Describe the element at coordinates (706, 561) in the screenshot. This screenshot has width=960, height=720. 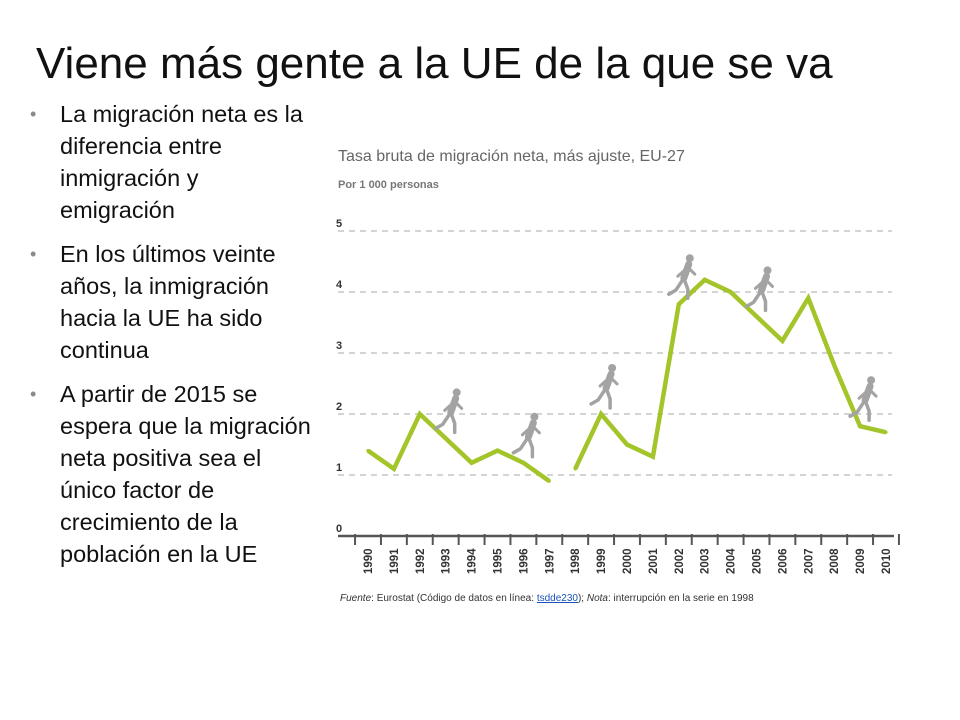
I see `x-tick-label: 2003` at that location.